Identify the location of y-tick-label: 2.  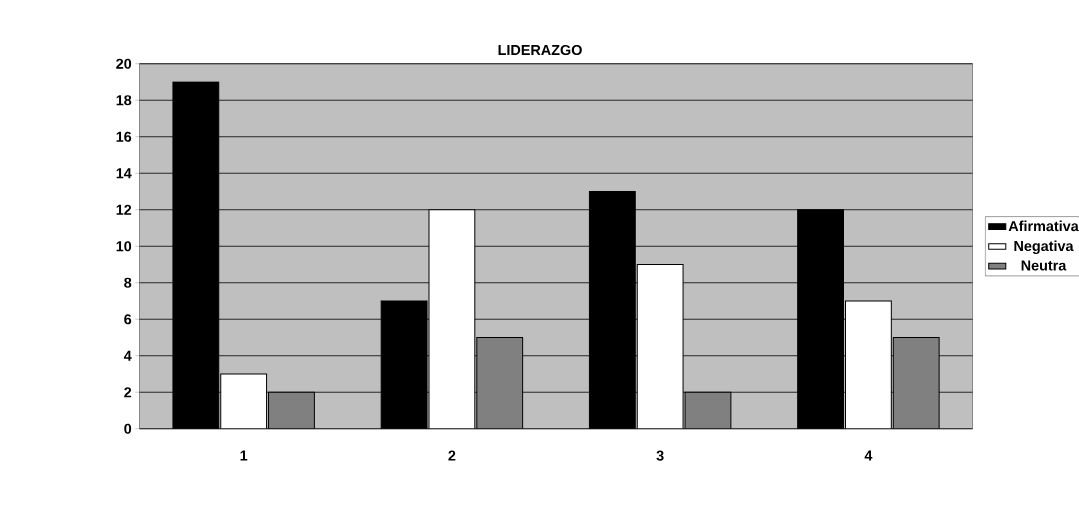
(128, 392).